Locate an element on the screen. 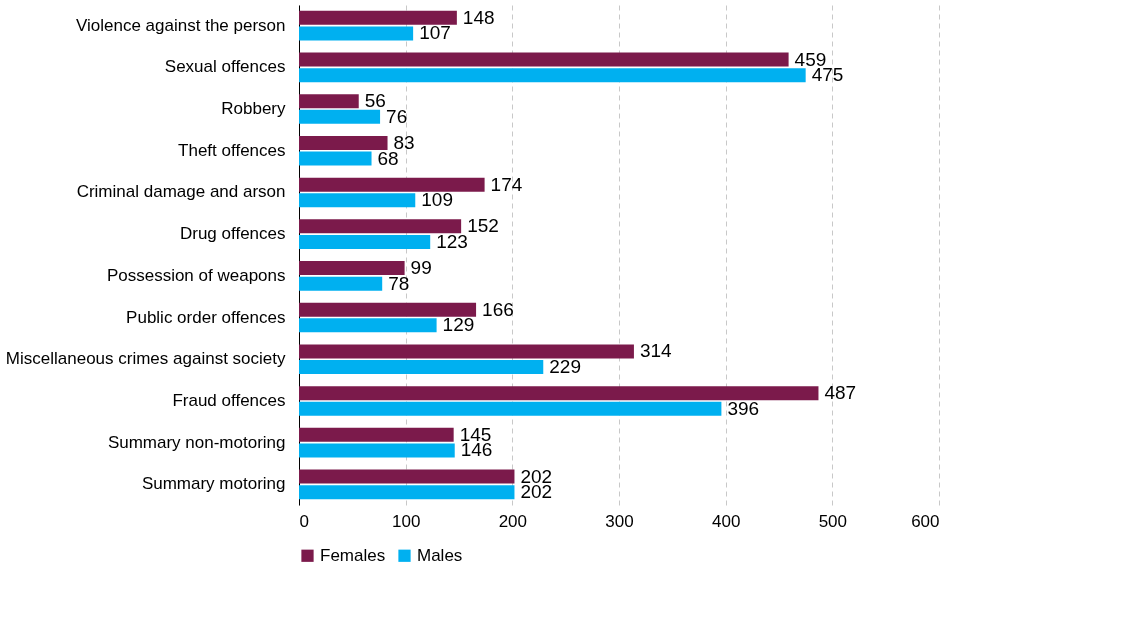 This screenshot has width=1143, height=636. data-label: 78 is located at coordinates (399, 283).